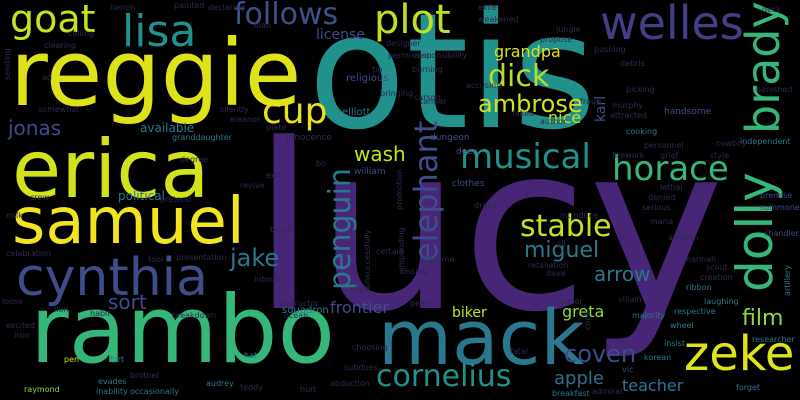 This screenshot has width=800, height=400. I want to click on word-cooking: cooking, so click(642, 131).